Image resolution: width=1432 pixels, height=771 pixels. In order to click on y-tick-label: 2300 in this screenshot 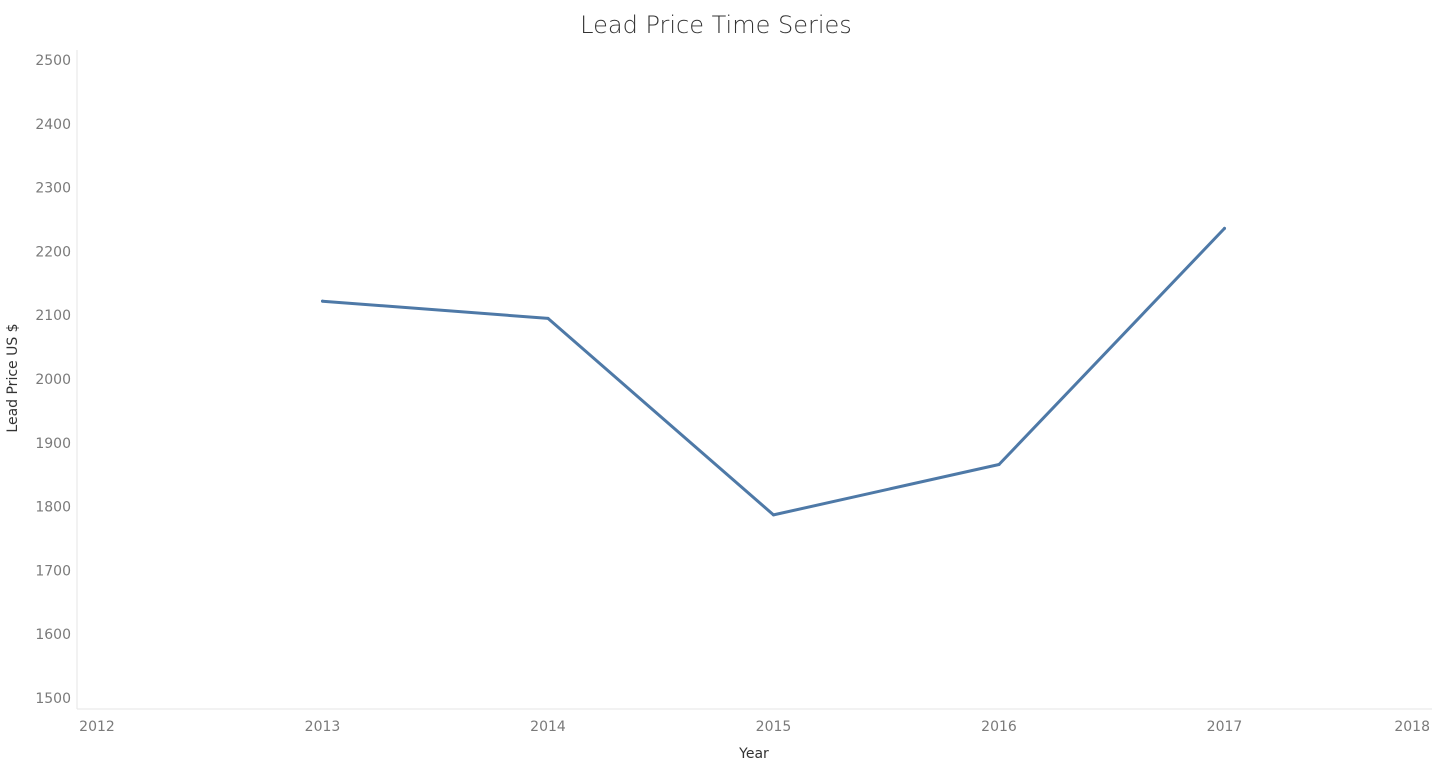, I will do `click(53, 189)`.